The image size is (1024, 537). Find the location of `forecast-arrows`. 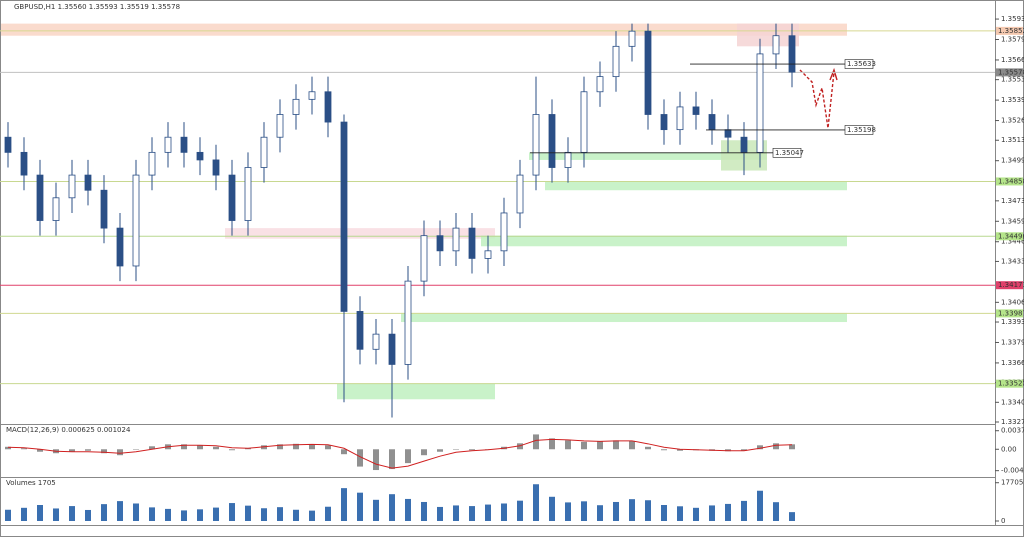

forecast-arrows is located at coordinates (818, 98).